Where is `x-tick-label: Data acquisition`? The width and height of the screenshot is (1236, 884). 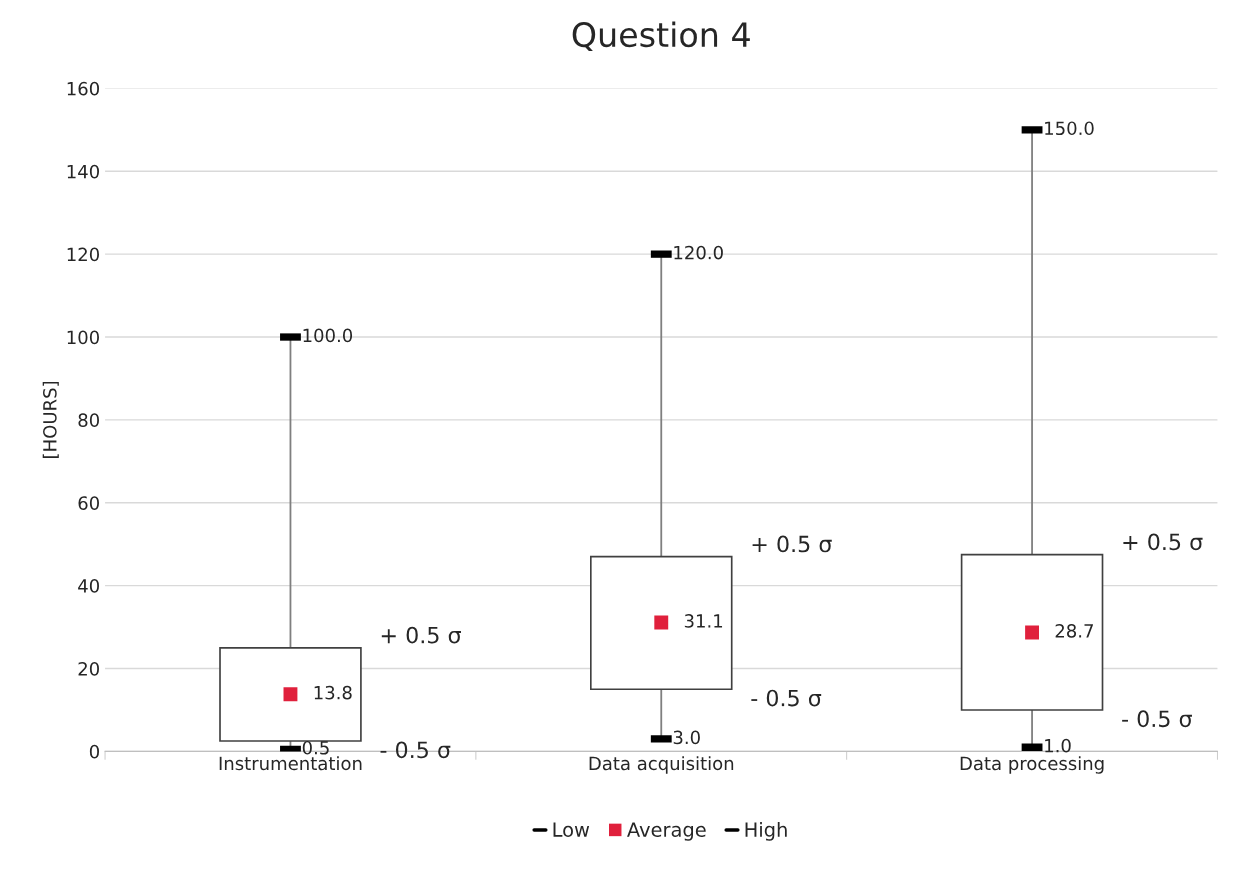
x-tick-label: Data acquisition is located at coordinates (661, 765).